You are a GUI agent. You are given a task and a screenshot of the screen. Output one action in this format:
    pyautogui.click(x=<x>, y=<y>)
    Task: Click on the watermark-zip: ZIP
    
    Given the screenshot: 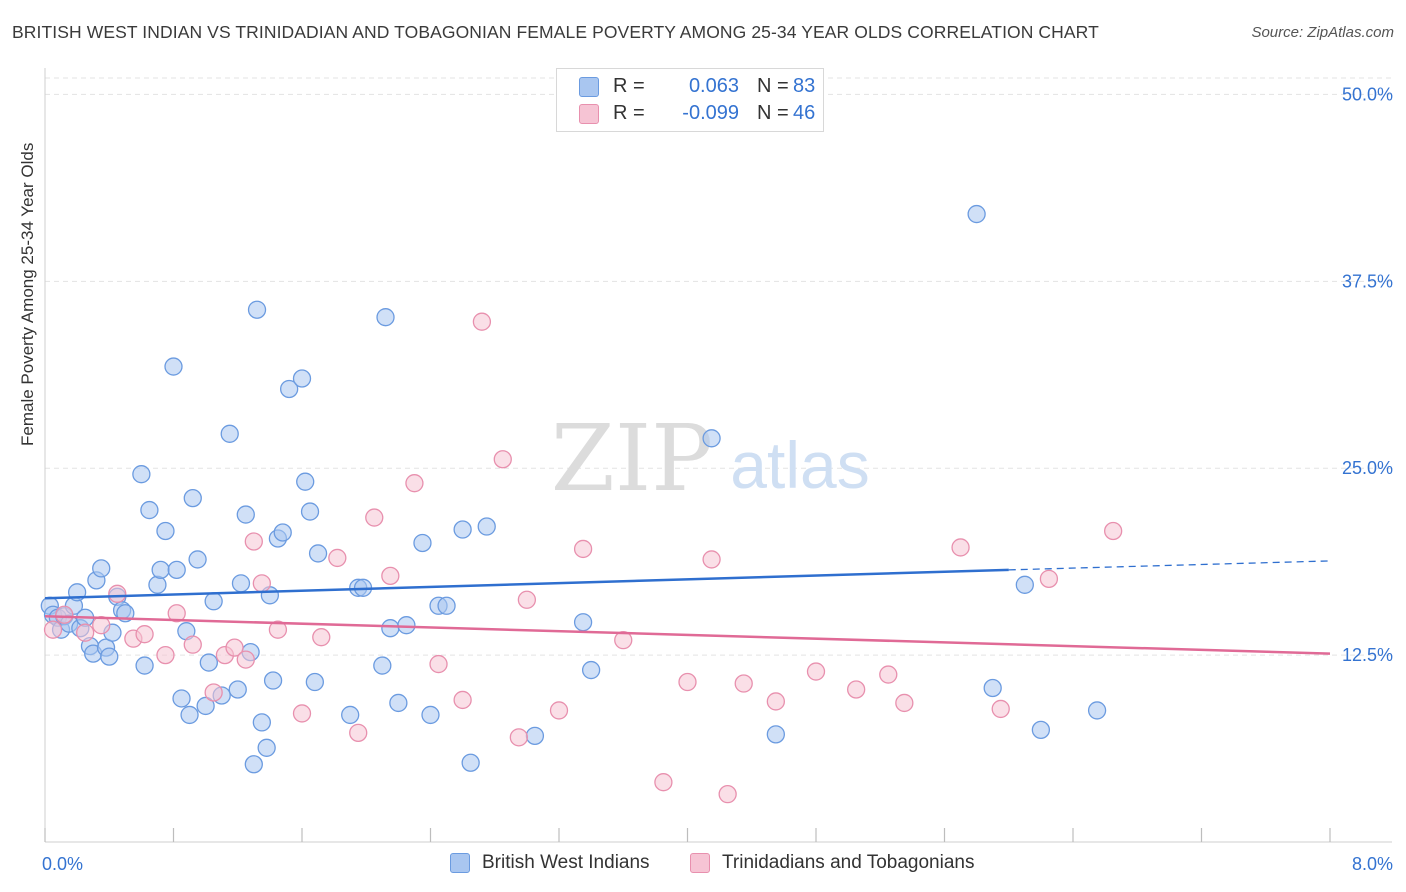 What is the action you would take?
    pyautogui.click(x=632, y=458)
    